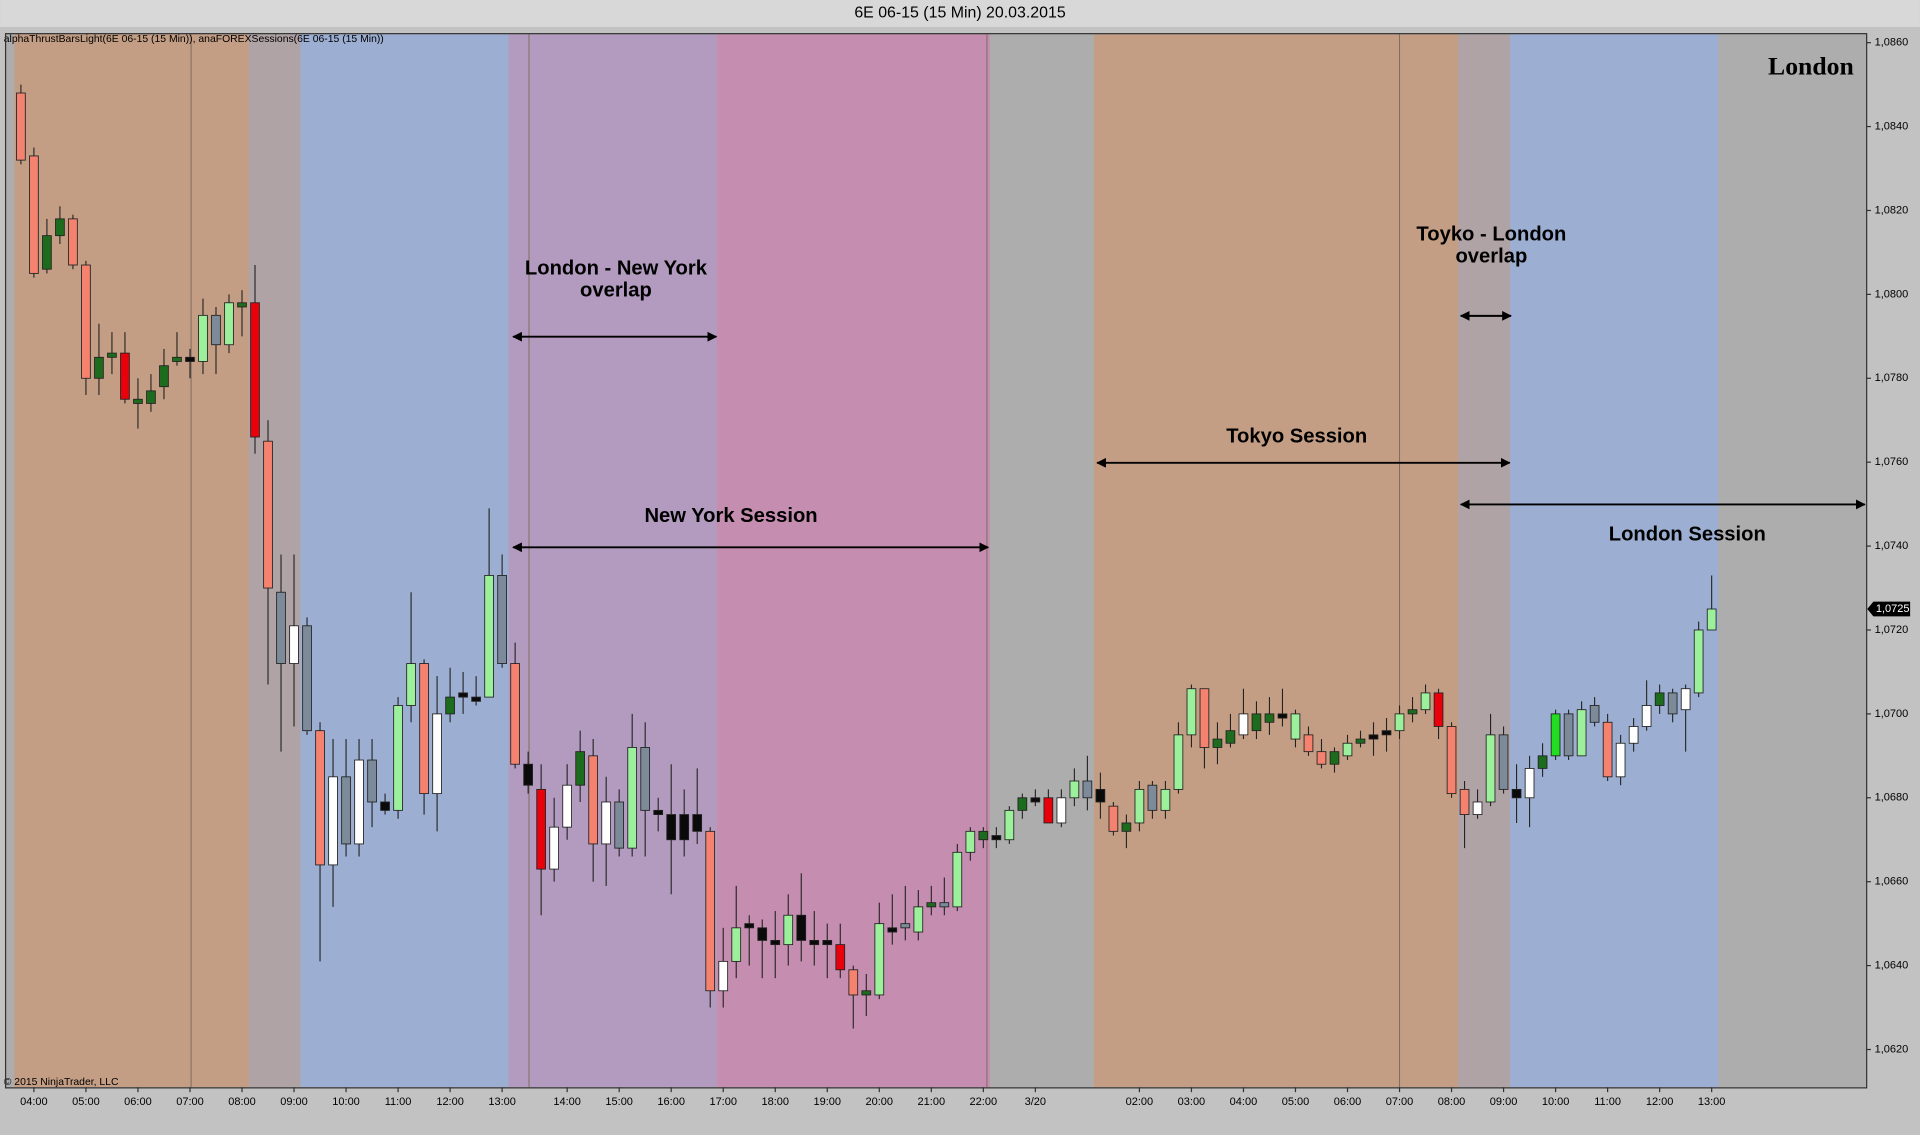 The width and height of the screenshot is (1920, 1135). I want to click on x-tick-label: 18:00, so click(775, 1102).